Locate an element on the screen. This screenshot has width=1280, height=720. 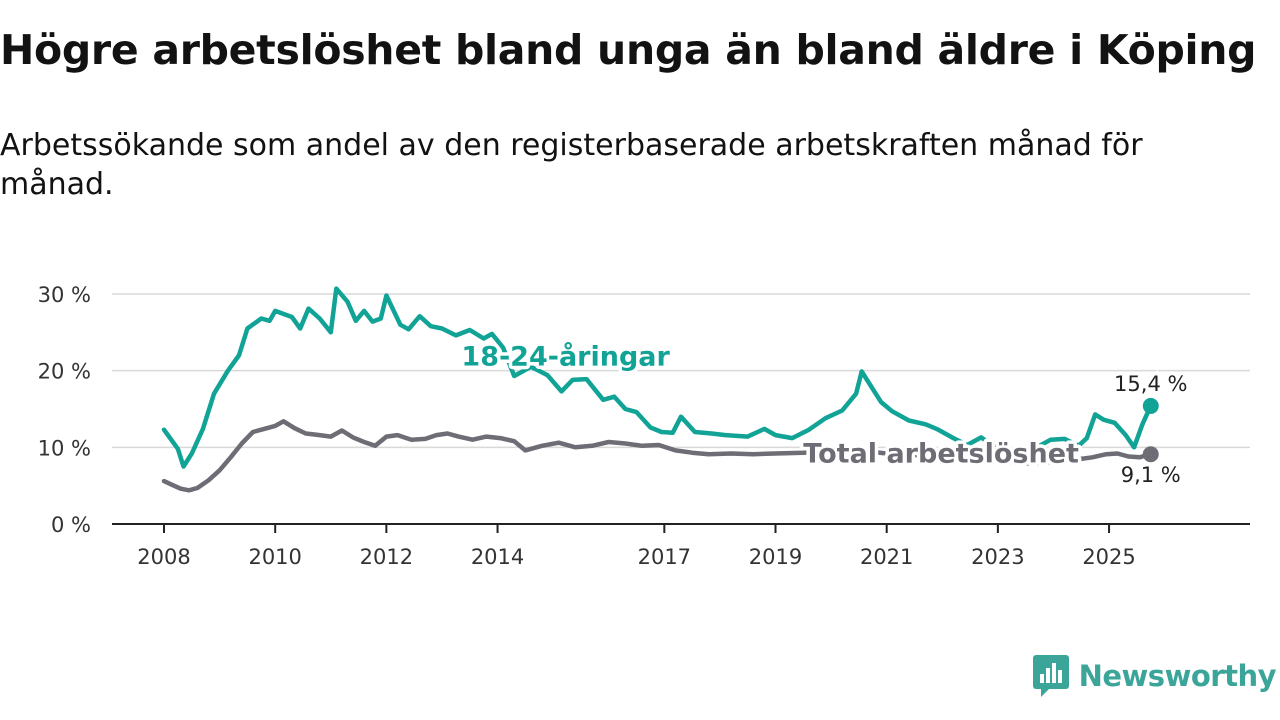
y-tick-label: 20 % is located at coordinates (64, 372).